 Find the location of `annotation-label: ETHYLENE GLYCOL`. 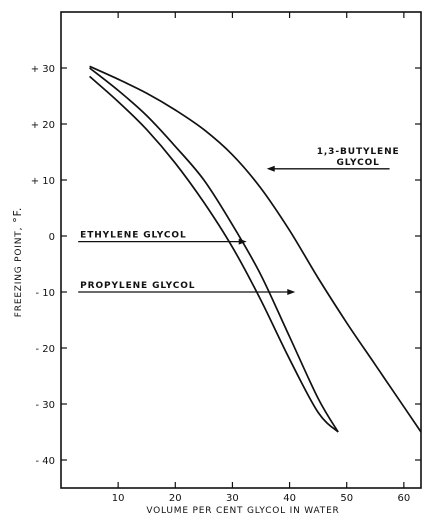

annotation-label: ETHYLENE GLYCOL is located at coordinates (133, 236).